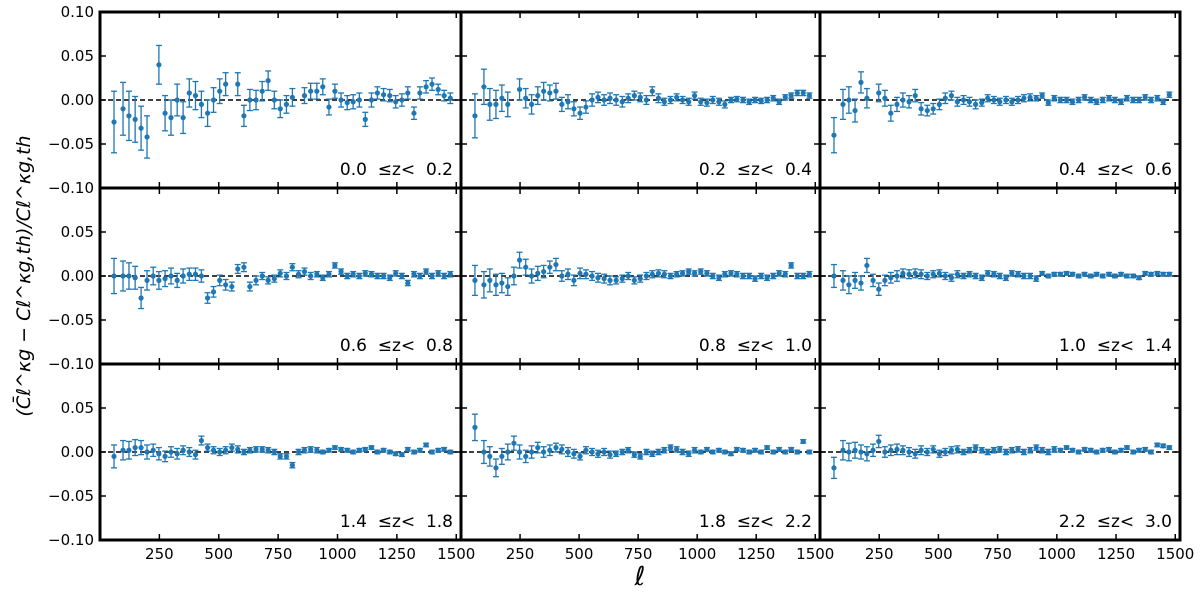 The width and height of the screenshot is (1200, 600). What do you see at coordinates (755, 522) in the screenshot?
I see `panel-label: 1.8 ≤z< 2.2` at bounding box center [755, 522].